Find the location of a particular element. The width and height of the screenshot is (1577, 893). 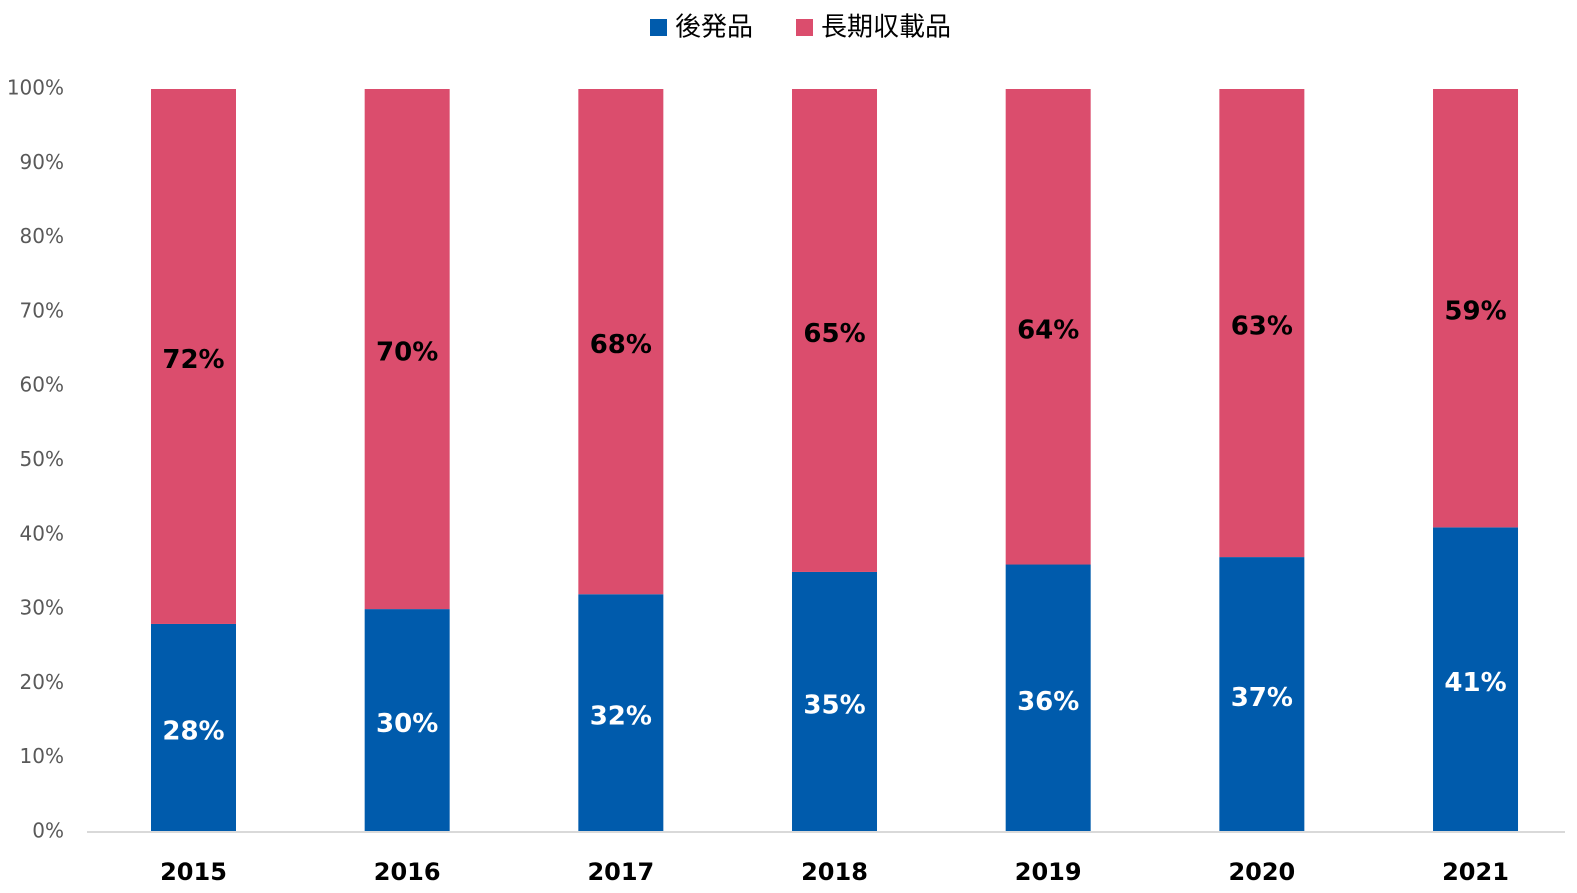

x-tick-label: 2019 is located at coordinates (1048, 872).